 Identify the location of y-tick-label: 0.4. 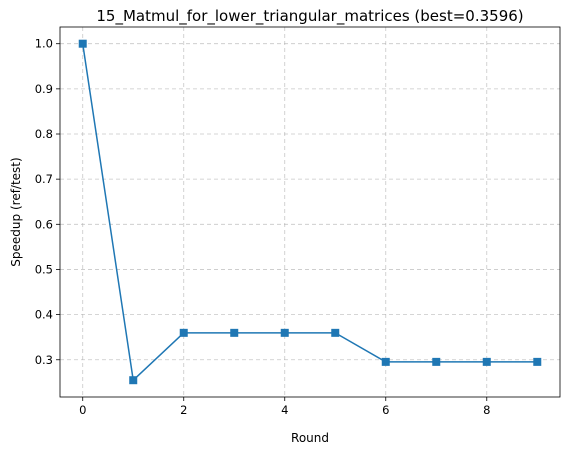
(44, 315).